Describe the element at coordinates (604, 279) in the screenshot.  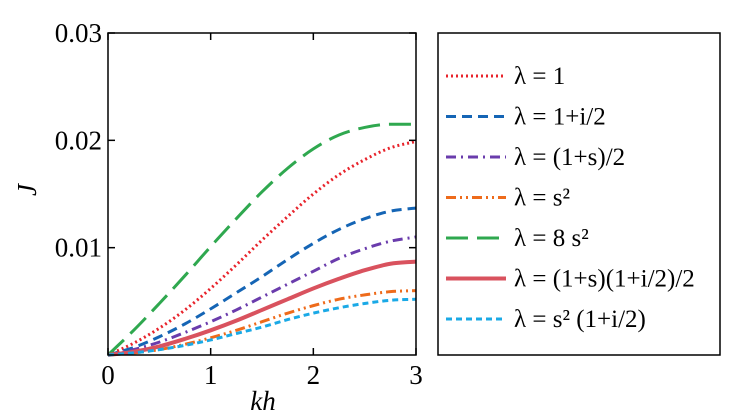
I see `legend-label-6: λ = (1+s)(1+i/2)/2` at that location.